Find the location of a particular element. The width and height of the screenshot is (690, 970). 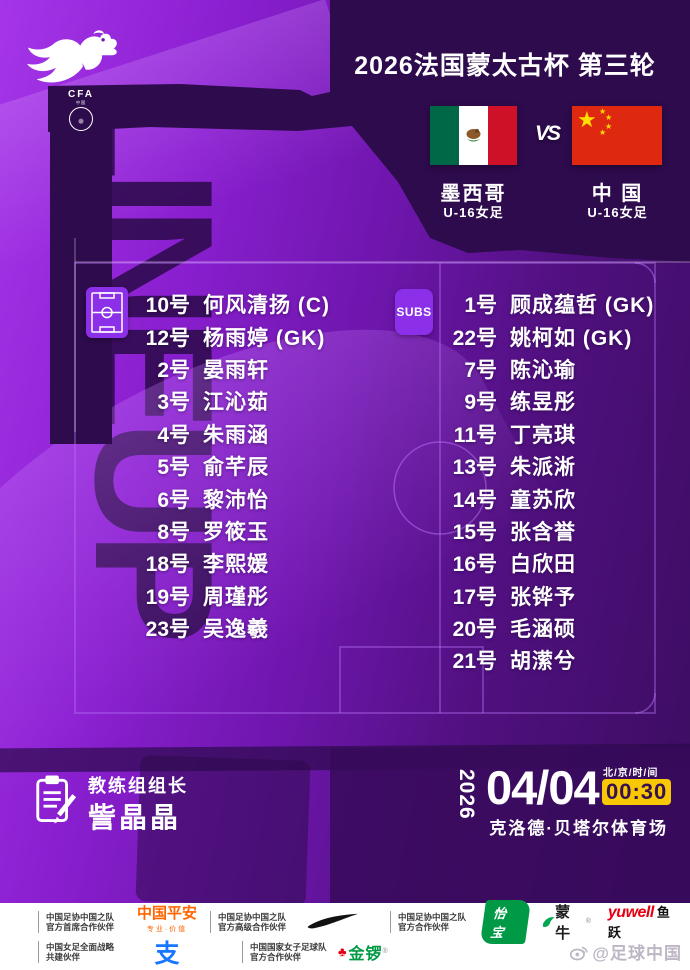

sub-row: 15号 张含誉 is located at coordinates (480, 531).